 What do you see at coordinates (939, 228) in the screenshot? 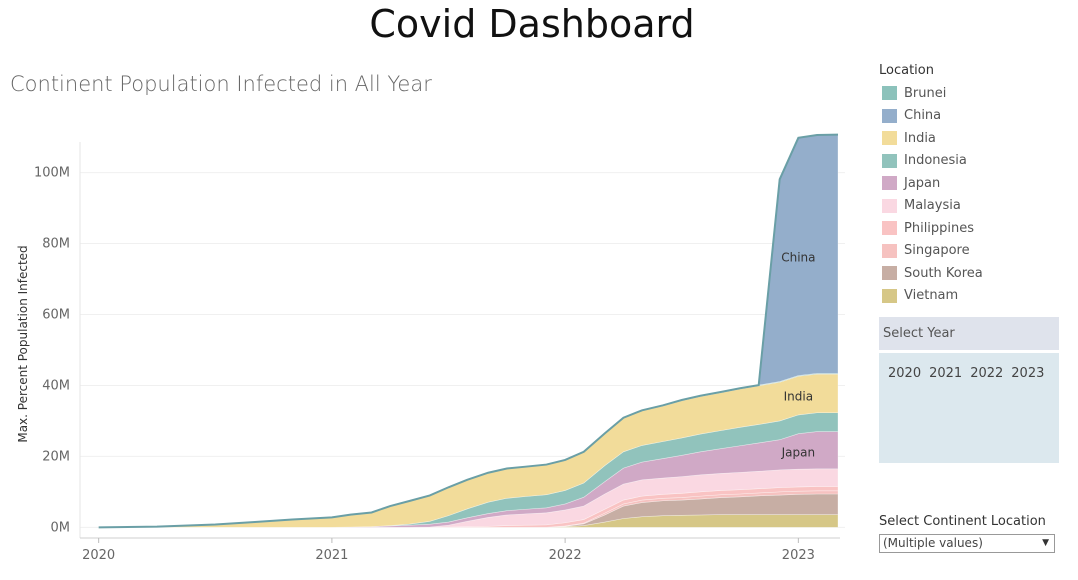
I see `legend-label: Philippines` at bounding box center [939, 228].